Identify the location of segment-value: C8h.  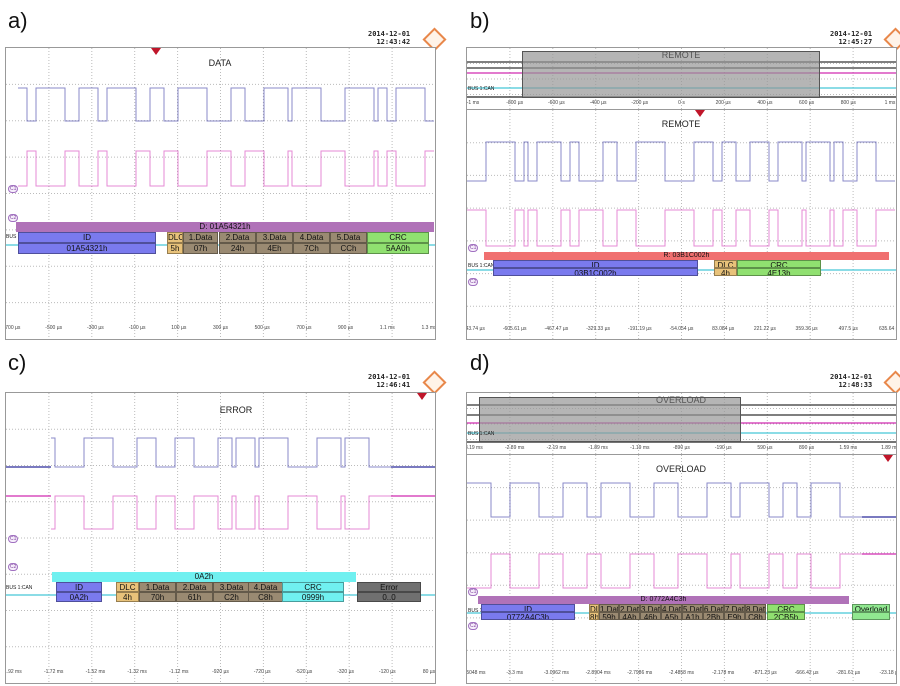
(755, 616).